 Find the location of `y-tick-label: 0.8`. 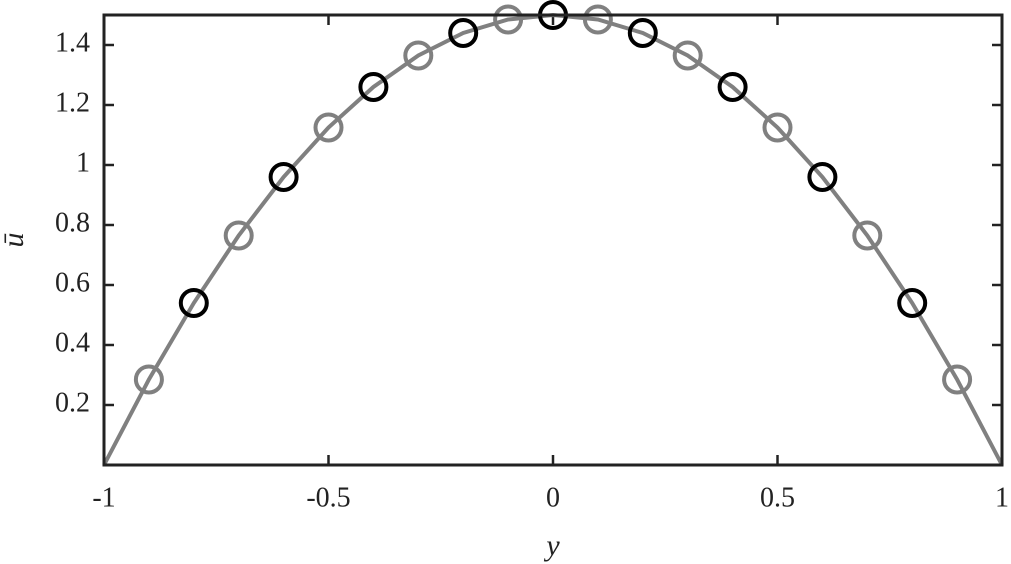

y-tick-label: 0.8 is located at coordinates (72, 222).